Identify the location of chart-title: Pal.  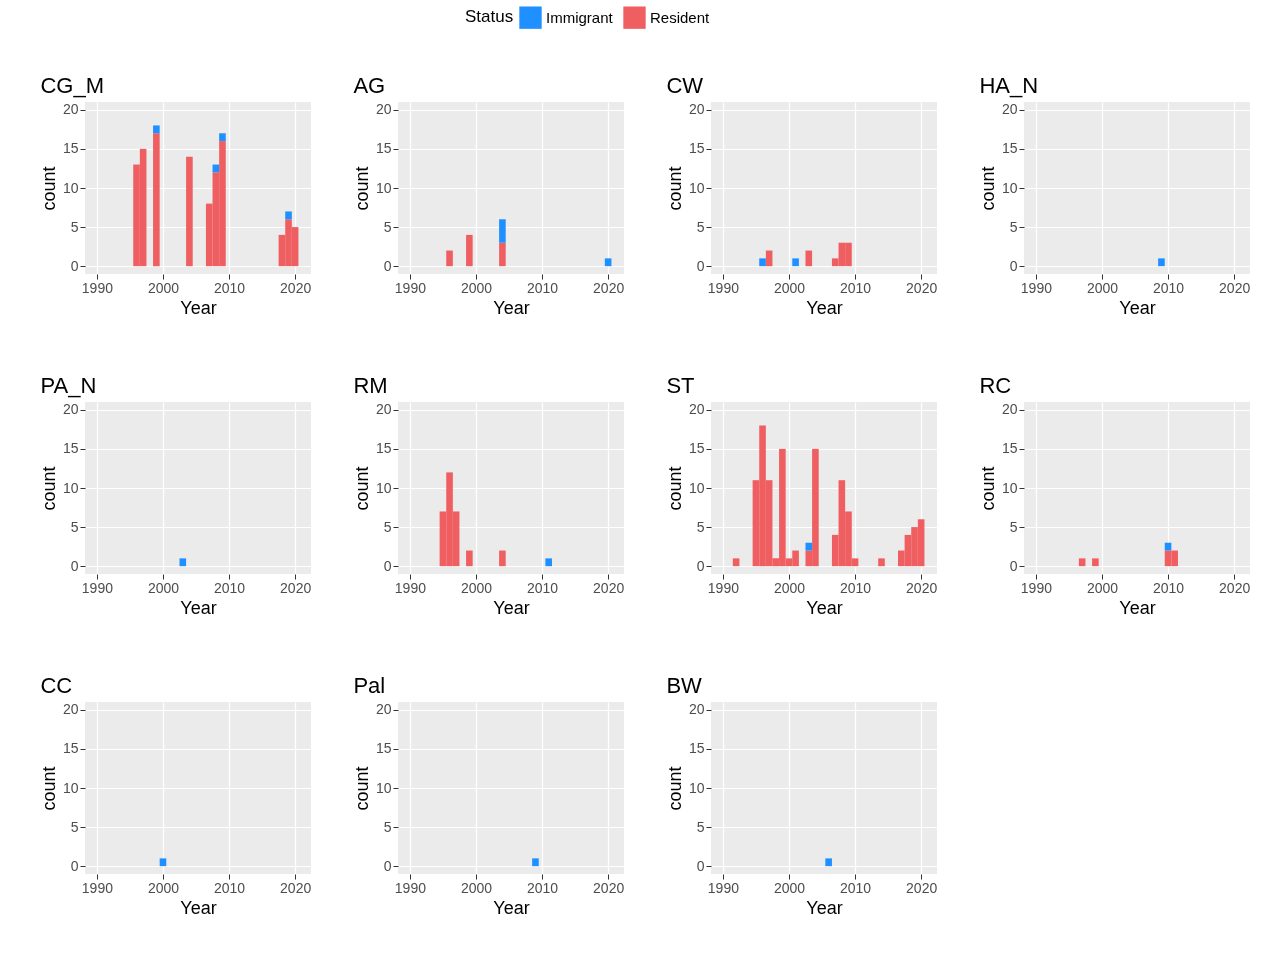
(369, 685).